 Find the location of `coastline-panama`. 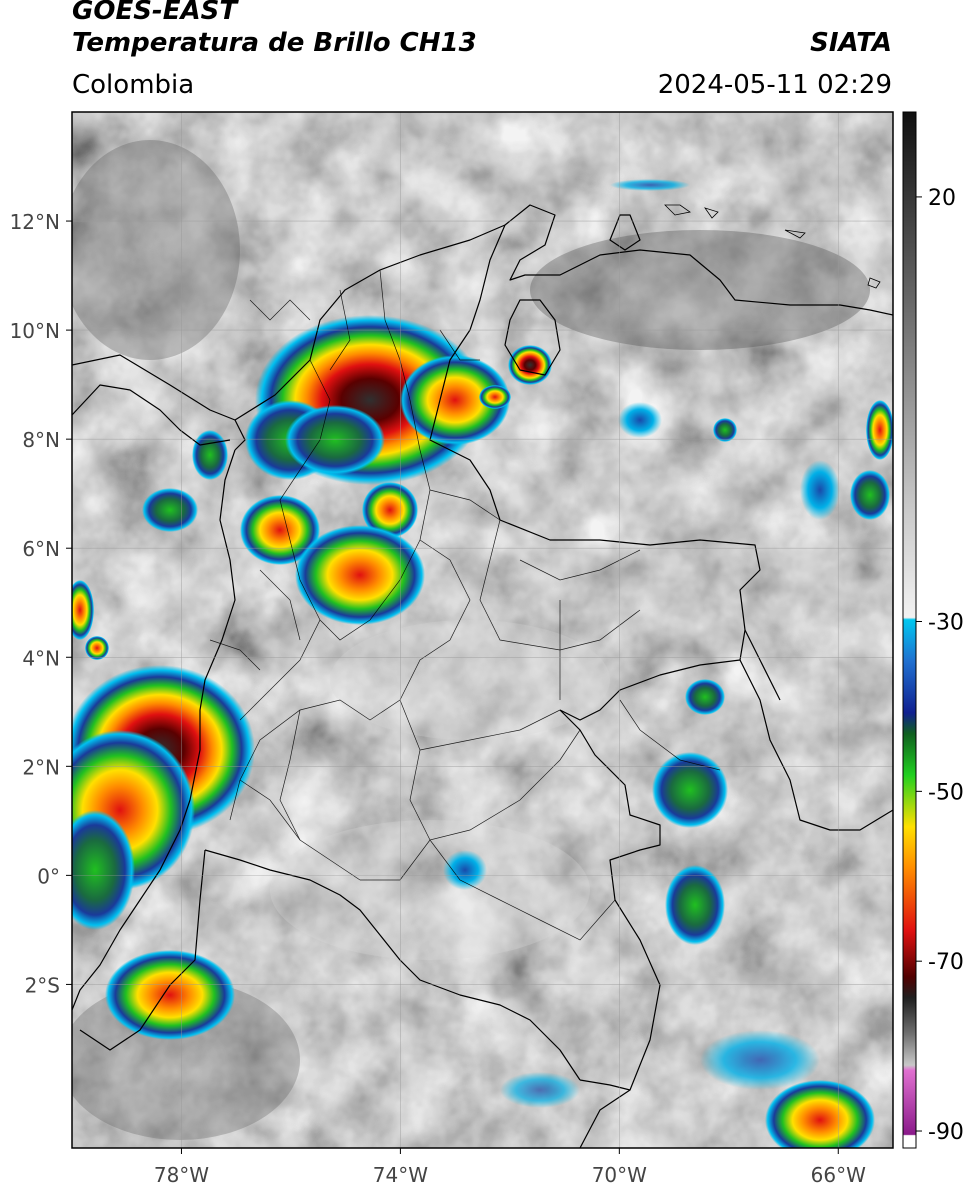

coastline-panama is located at coordinates (151, 415).